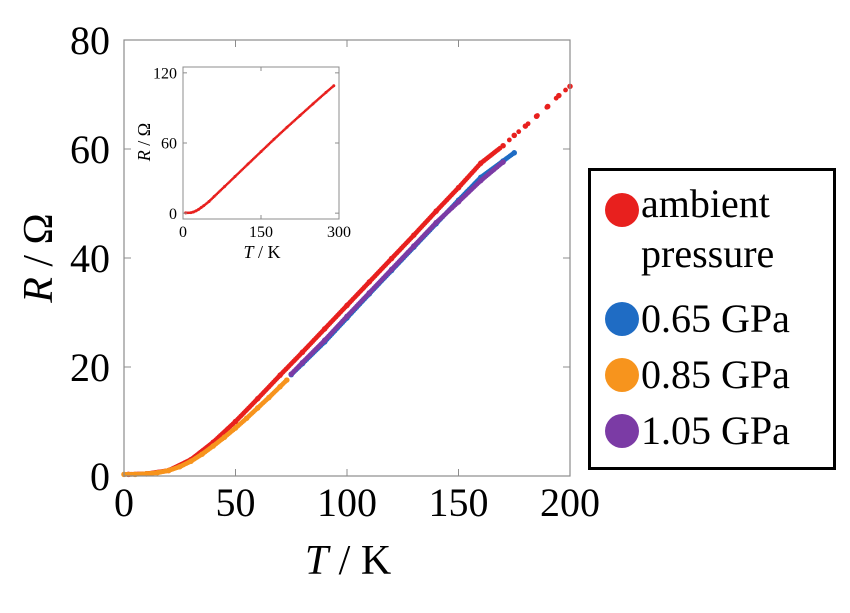  Describe the element at coordinates (339, 232) in the screenshot. I see `x-tick-label: 300` at that location.